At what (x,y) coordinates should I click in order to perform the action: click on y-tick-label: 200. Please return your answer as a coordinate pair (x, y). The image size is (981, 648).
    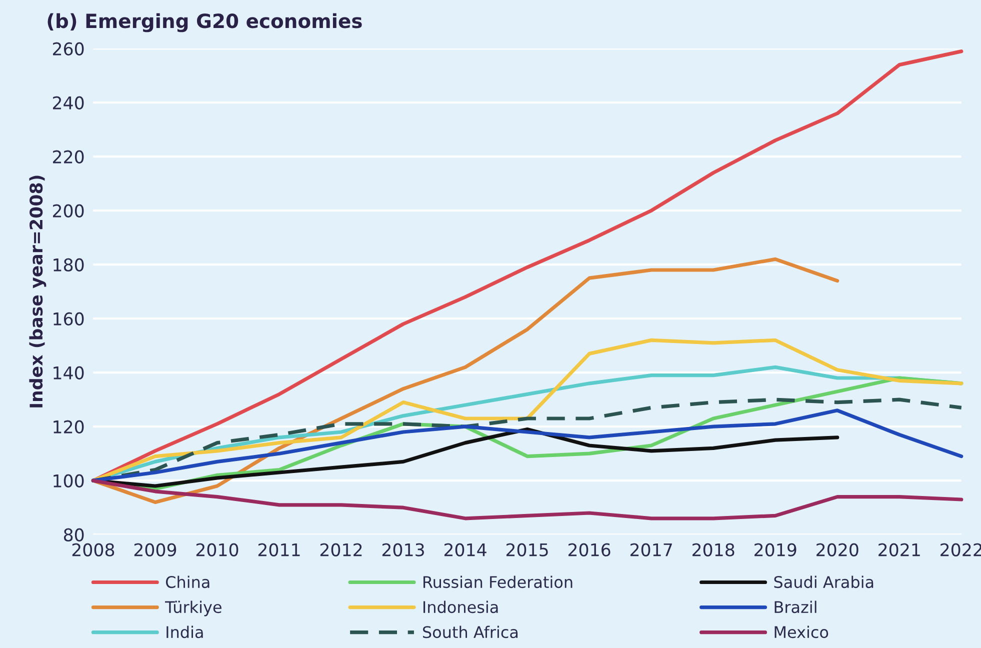
    Looking at the image, I should click on (68, 211).